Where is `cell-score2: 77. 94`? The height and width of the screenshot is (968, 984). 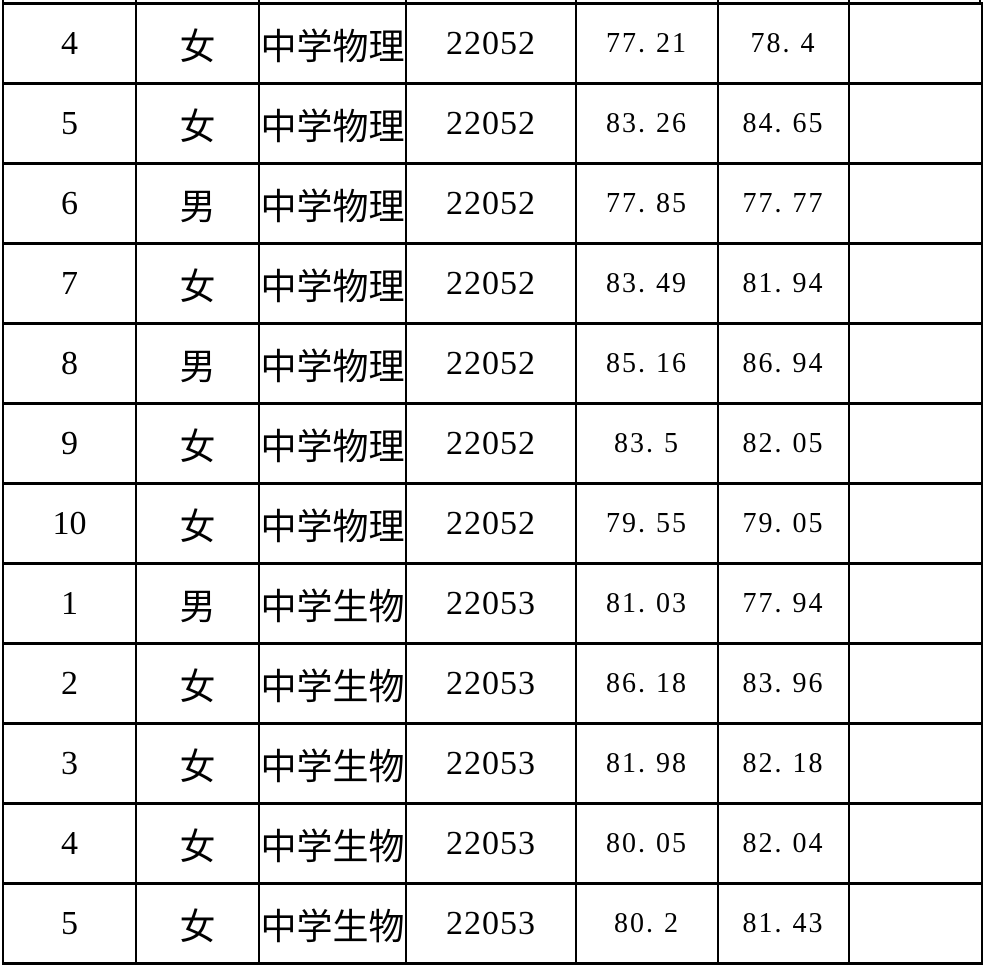
cell-score2: 77. 94 is located at coordinates (783, 603).